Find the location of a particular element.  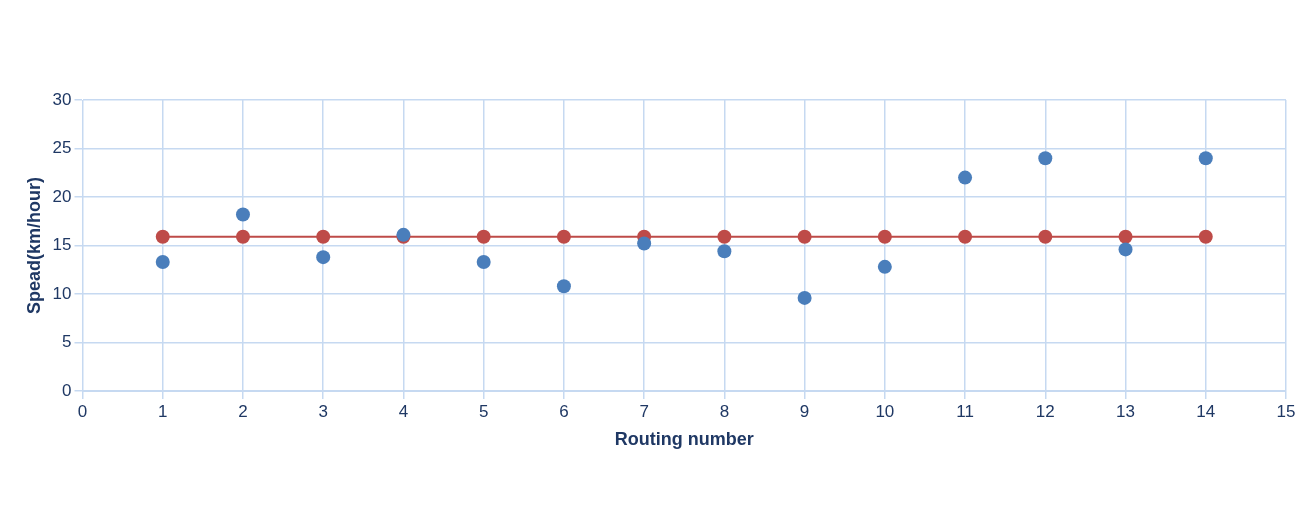

y-tick-label: 10 is located at coordinates (62, 293).